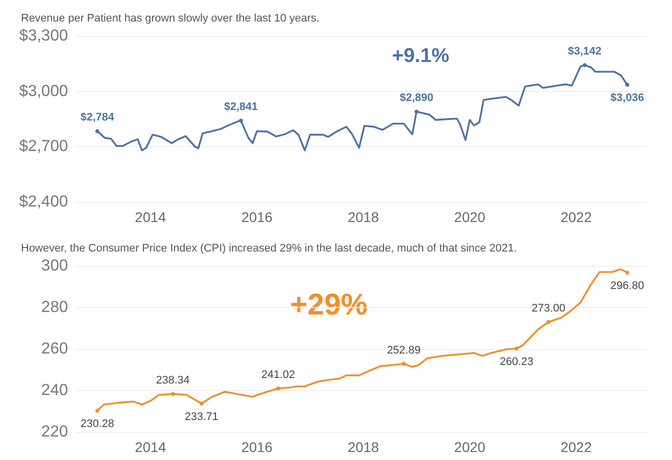  What do you see at coordinates (97, 424) in the screenshot?
I see `data-label: 230.28` at bounding box center [97, 424].